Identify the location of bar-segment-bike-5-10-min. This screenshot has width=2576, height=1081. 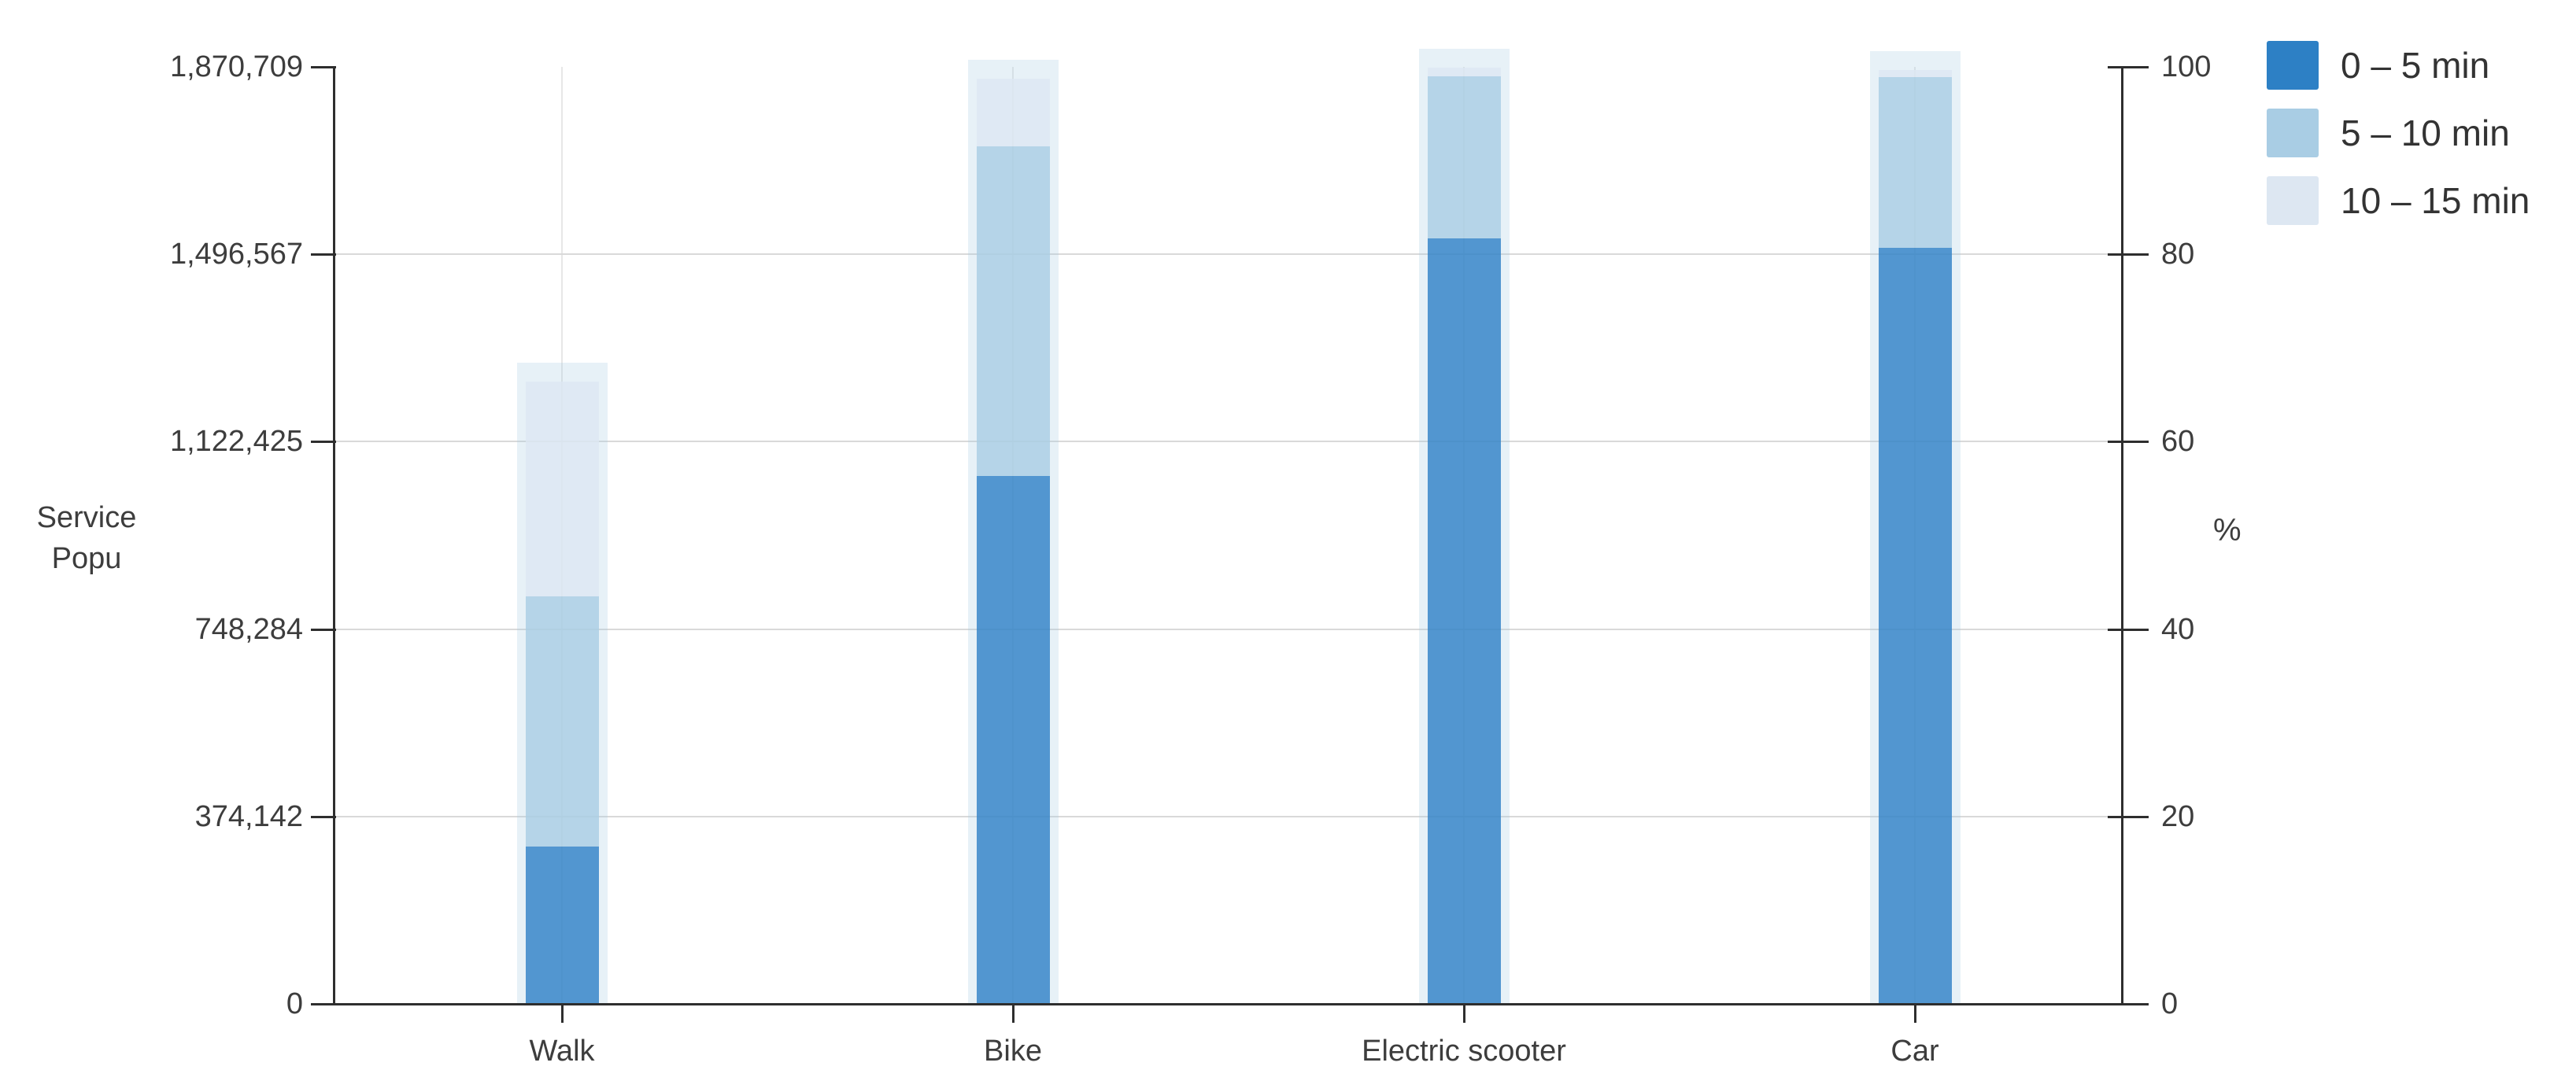
(1013, 311).